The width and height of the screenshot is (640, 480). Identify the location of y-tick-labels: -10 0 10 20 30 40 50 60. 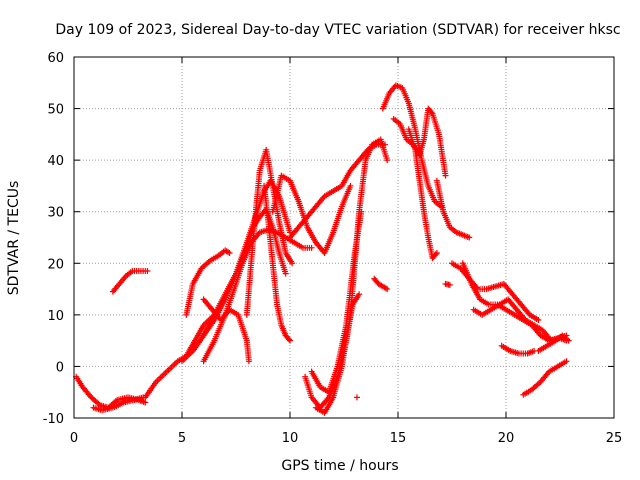
(53, 239).